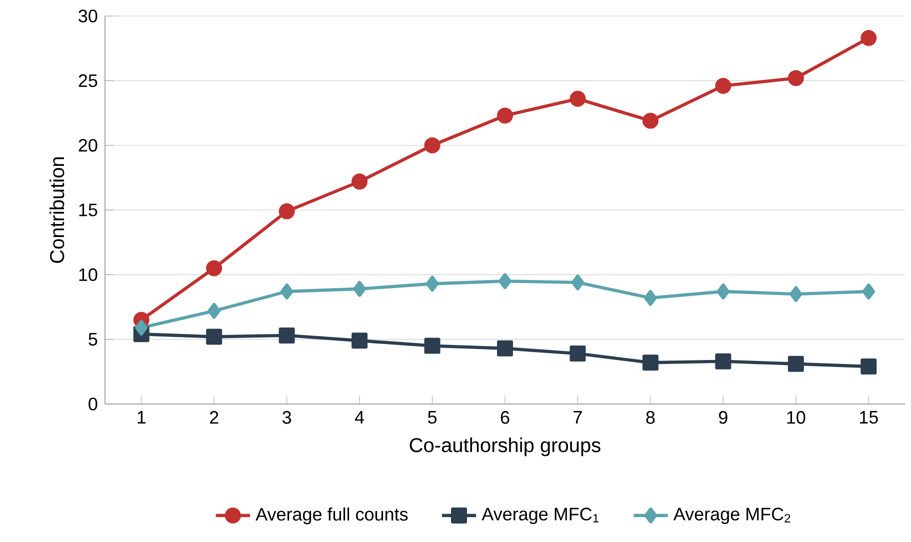  Describe the element at coordinates (505, 447) in the screenshot. I see `x-axis-title: Co-authorship groups` at that location.